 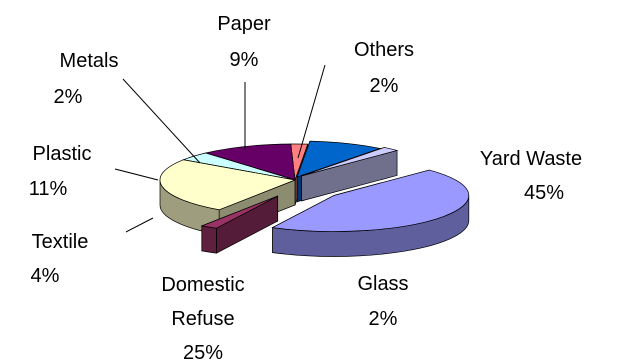 What do you see at coordinates (62, 154) in the screenshot?
I see `label-plastic-name: Plastic` at bounding box center [62, 154].